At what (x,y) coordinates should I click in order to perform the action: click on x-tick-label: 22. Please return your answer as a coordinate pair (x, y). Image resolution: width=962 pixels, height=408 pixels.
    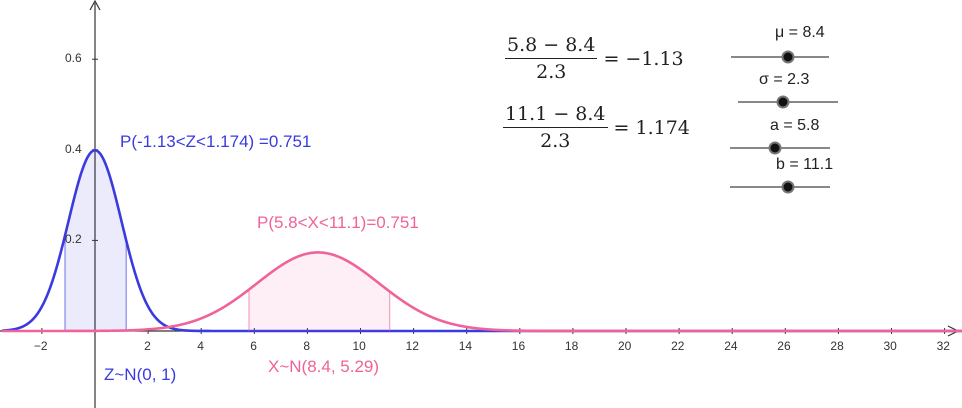
    Looking at the image, I should click on (678, 346).